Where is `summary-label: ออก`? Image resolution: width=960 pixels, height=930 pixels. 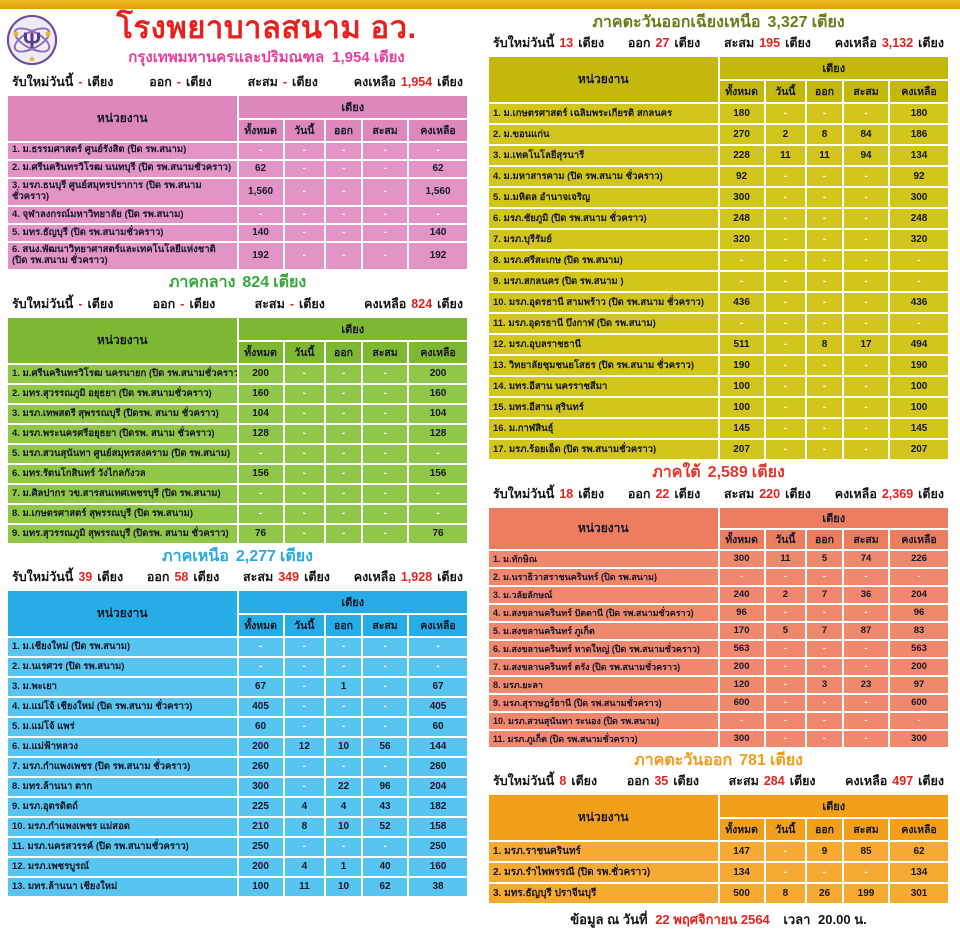 summary-label: ออก is located at coordinates (639, 43).